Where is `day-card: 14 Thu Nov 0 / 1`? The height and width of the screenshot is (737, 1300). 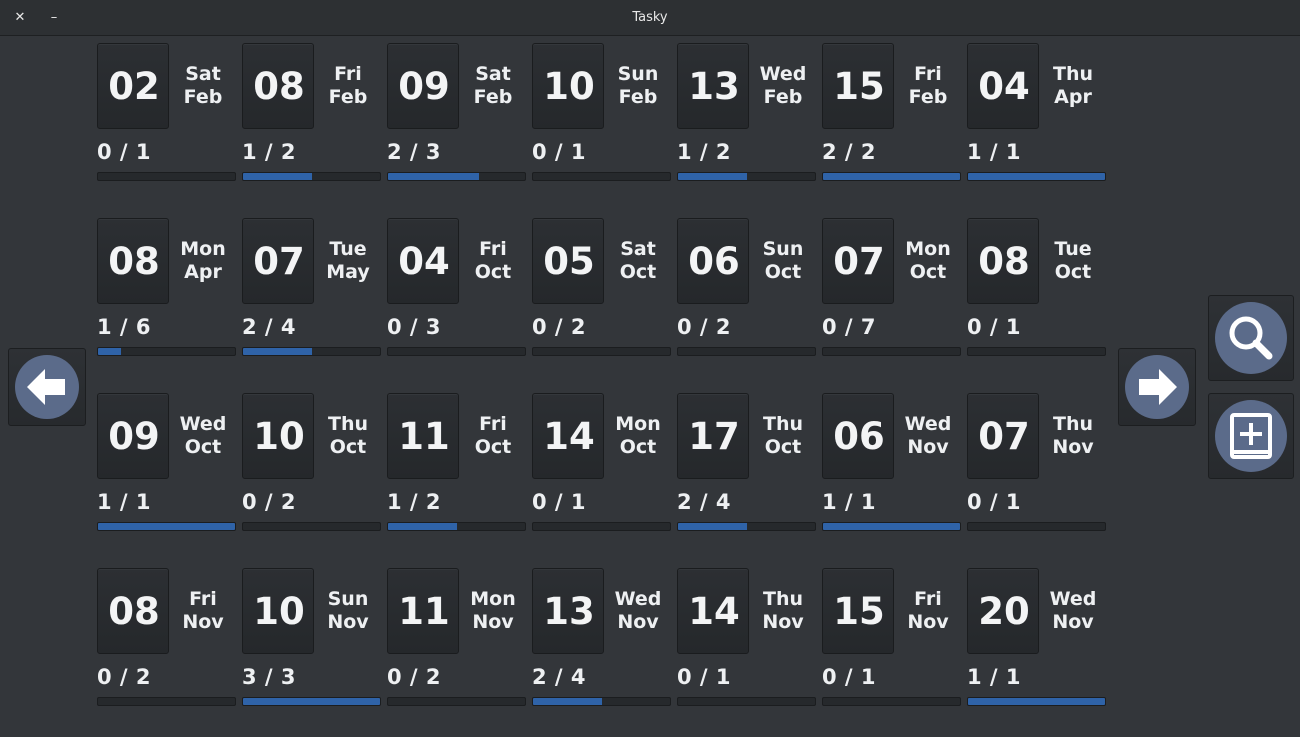 day-card: 14 Thu Nov 0 / 1 is located at coordinates (746, 638).